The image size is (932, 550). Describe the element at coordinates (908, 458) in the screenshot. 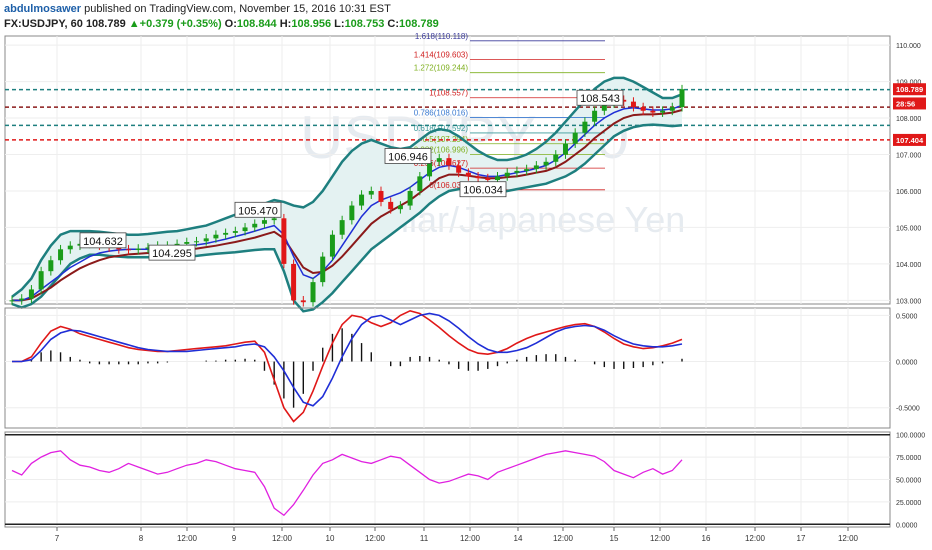

I see `rsi-tick-label: 75.0000` at that location.